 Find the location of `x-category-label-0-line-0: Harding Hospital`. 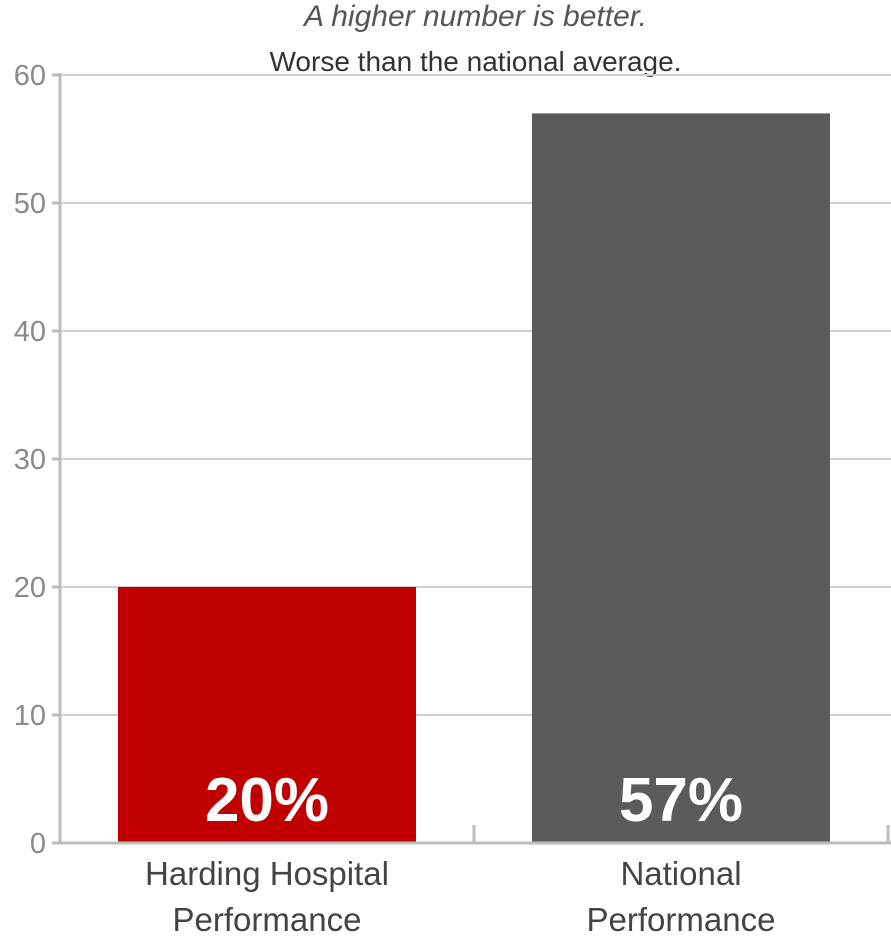

x-category-label-0-line-0: Harding Hospital is located at coordinates (267, 873).